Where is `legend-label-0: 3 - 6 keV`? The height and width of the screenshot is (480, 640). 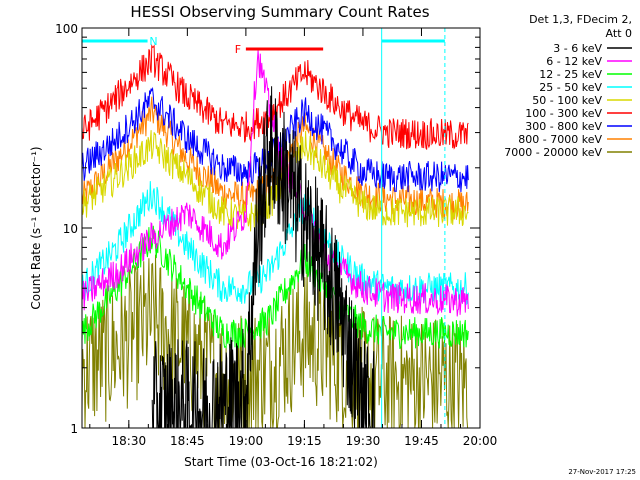 legend-label-0: 3 - 6 keV is located at coordinates (577, 48).